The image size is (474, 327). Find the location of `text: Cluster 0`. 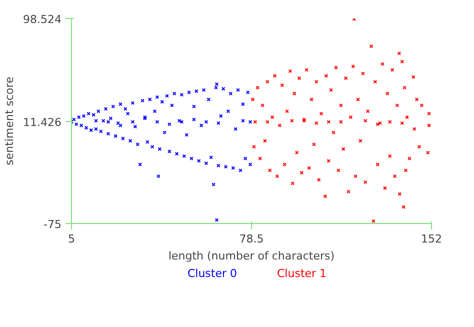

text: Cluster 0 is located at coordinates (212, 273).